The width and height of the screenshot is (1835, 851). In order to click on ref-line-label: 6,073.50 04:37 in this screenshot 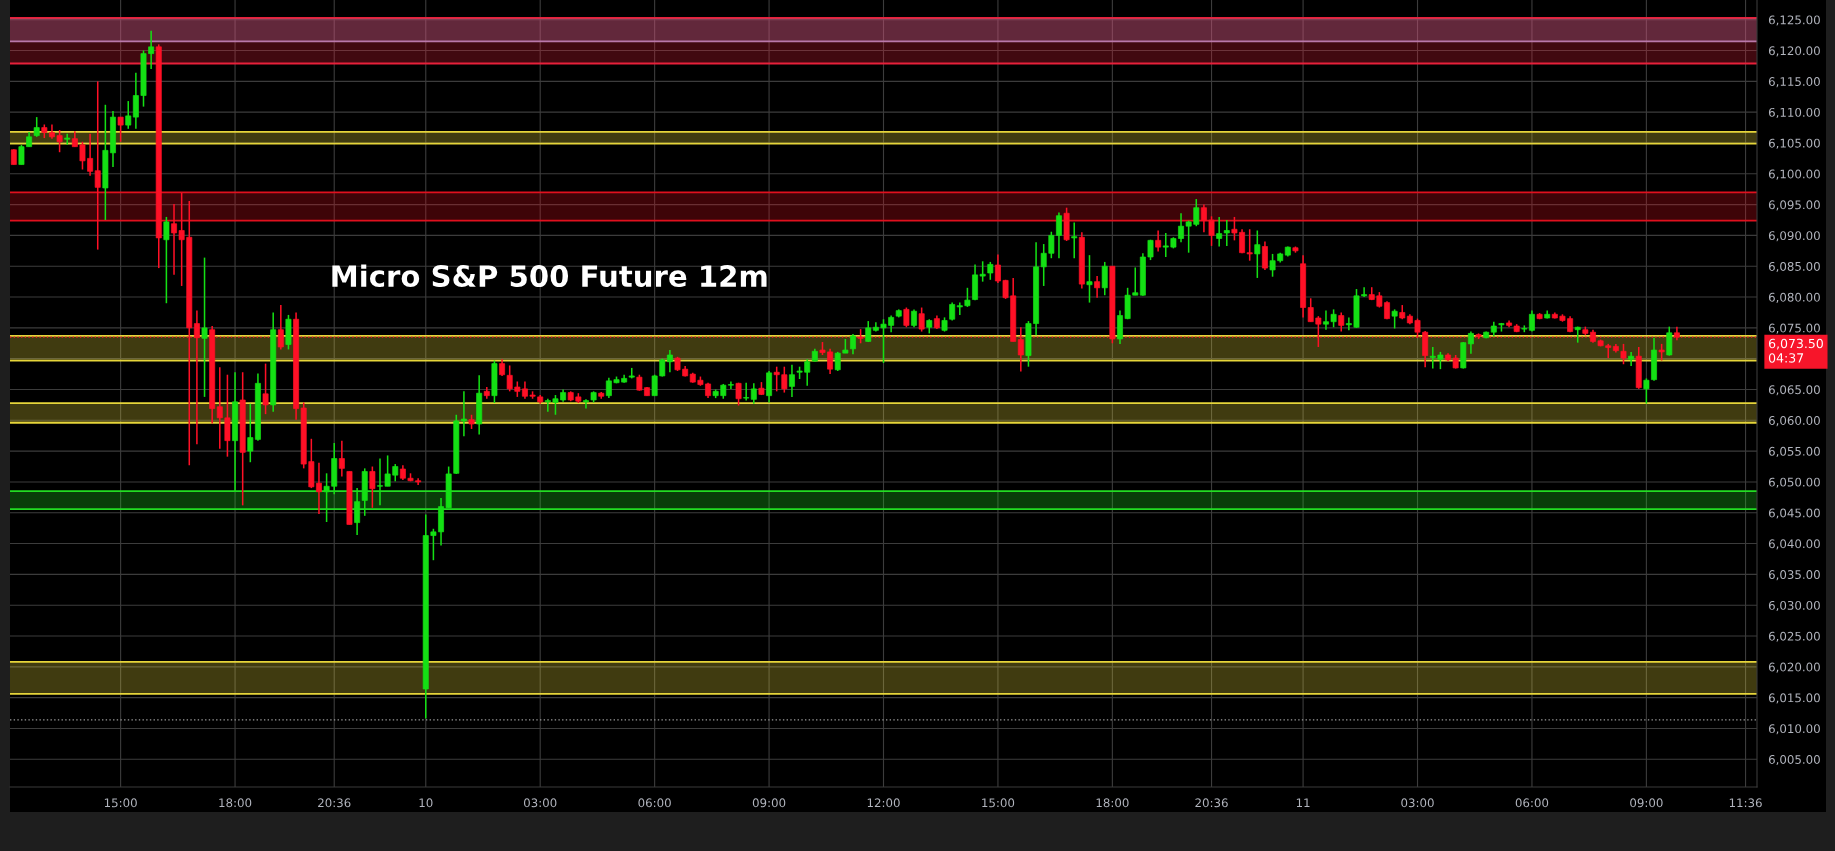, I will do `click(1795, 350)`.